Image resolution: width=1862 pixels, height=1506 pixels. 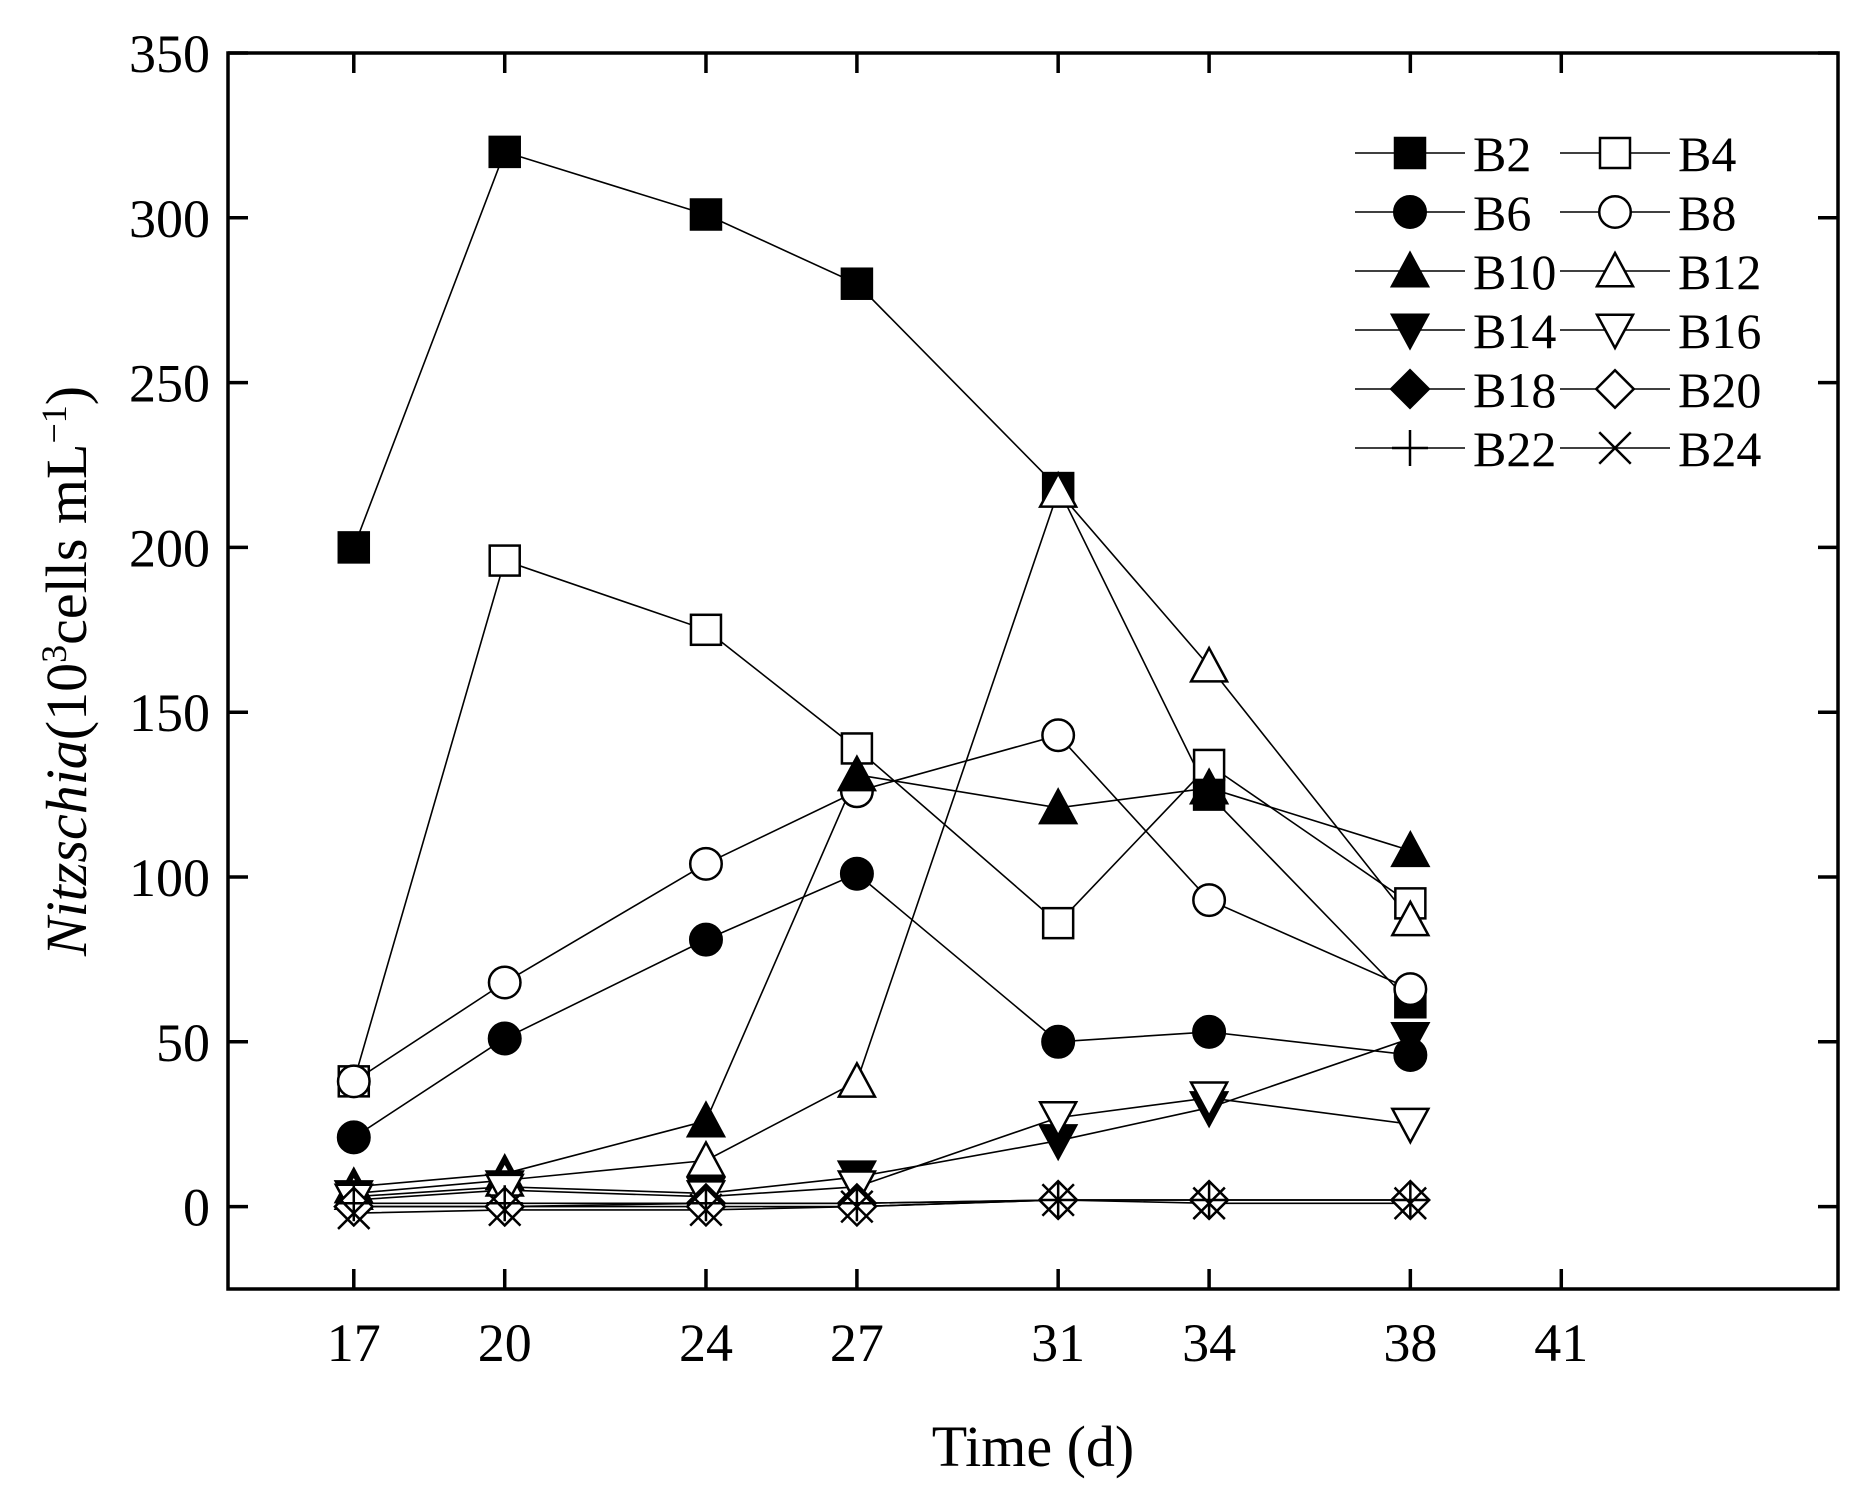 I want to click on x-tick-label: 20, so click(x=505, y=1343).